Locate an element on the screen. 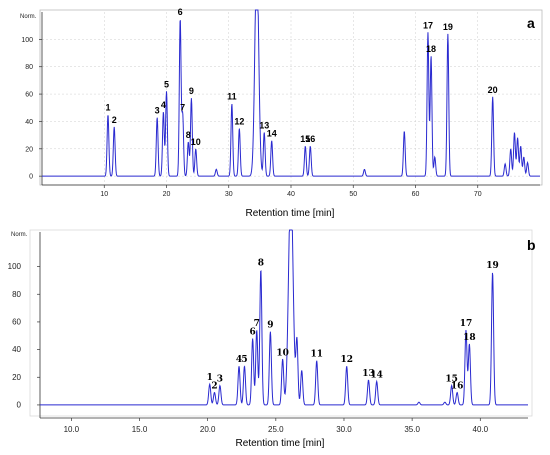  panel-b-y-tick-label: 60 is located at coordinates (16, 321).